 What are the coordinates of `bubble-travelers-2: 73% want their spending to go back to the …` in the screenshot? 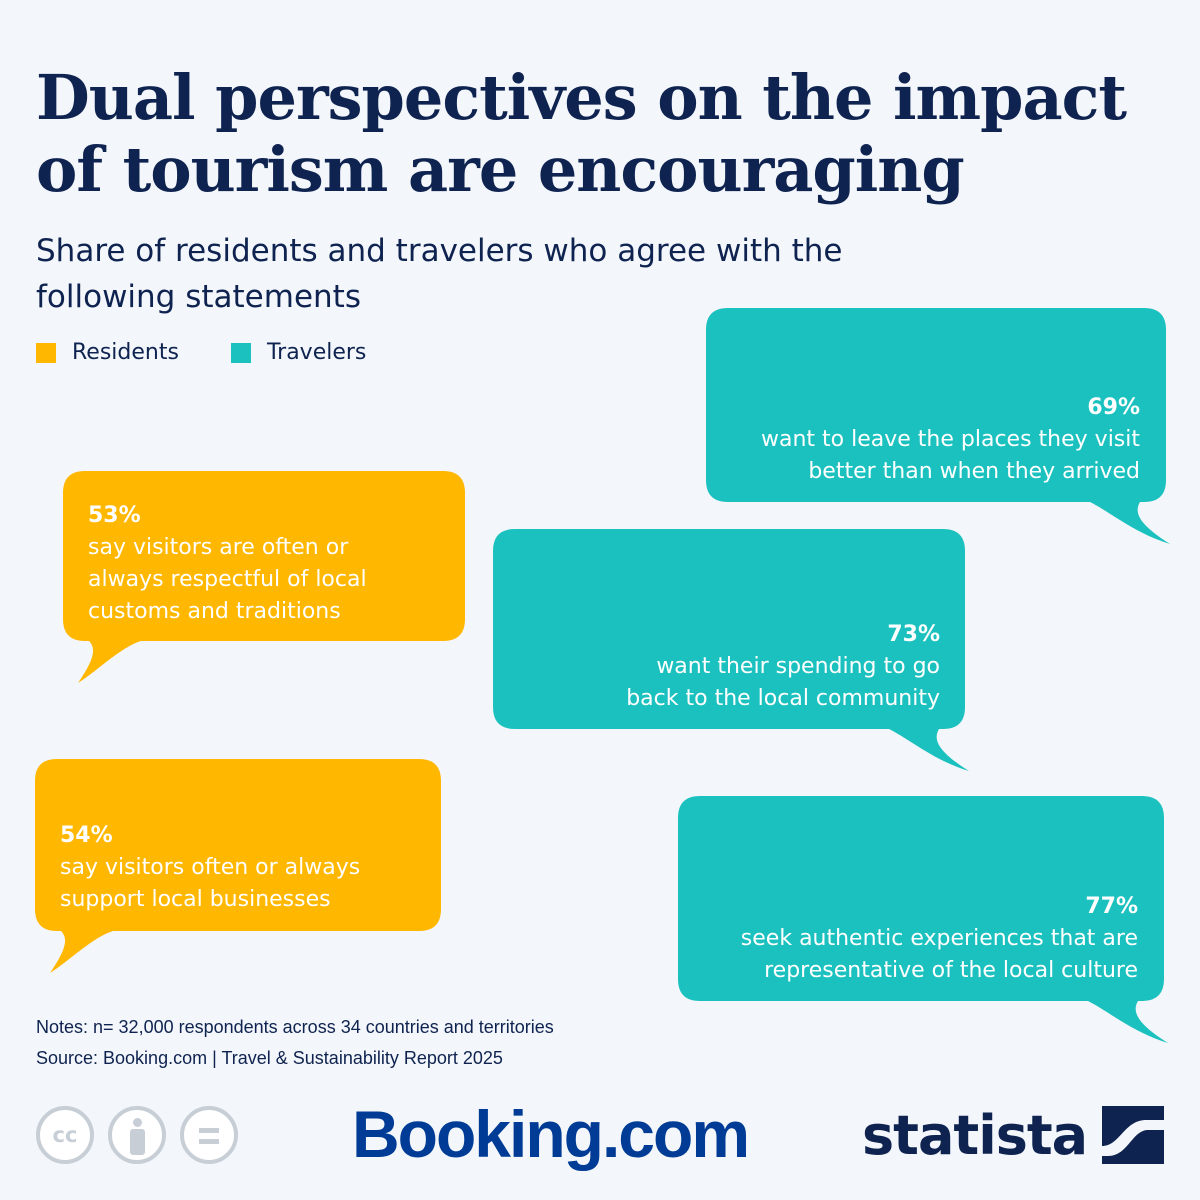 It's located at (731, 650).